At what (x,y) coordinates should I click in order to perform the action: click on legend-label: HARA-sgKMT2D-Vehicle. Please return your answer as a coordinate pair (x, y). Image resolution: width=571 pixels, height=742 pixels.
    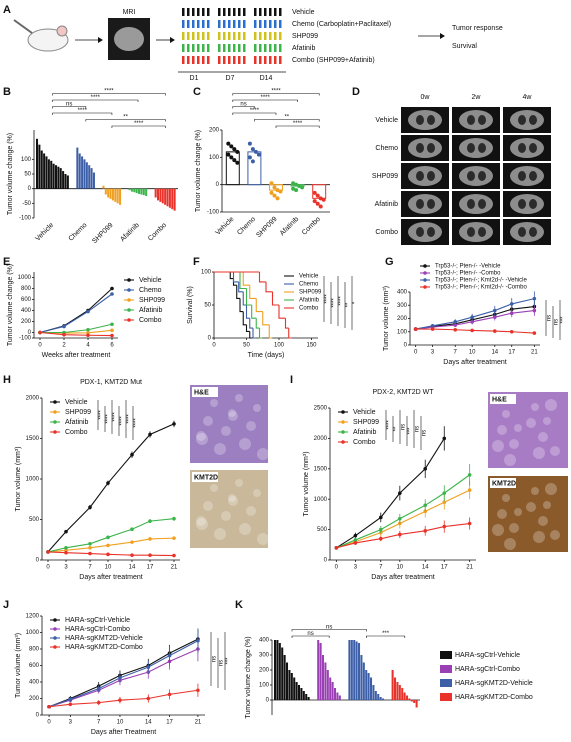
    Looking at the image, I should click on (494, 683).